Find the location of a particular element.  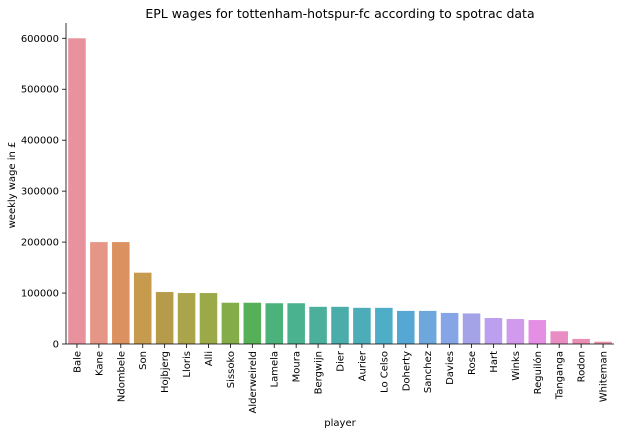

x-tick-label: Alli is located at coordinates (209, 358).